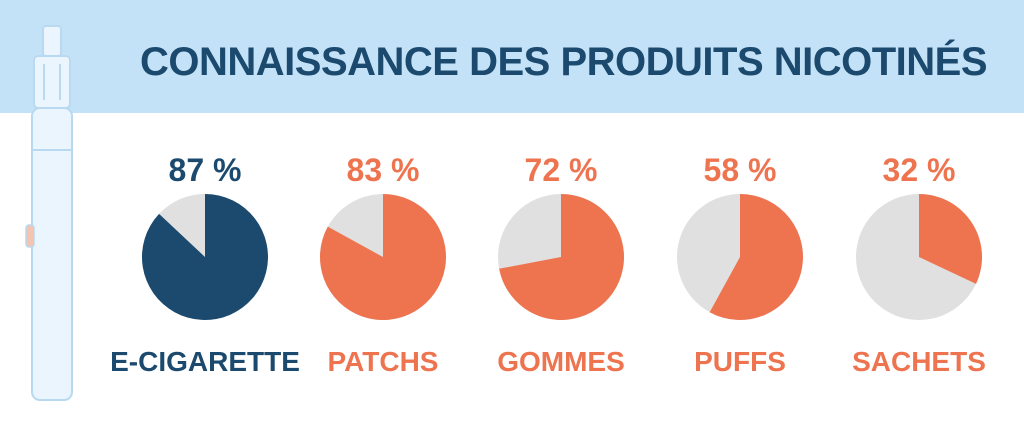 The height and width of the screenshot is (425, 1024). What do you see at coordinates (919, 361) in the screenshot?
I see `category-label: SACHETS` at bounding box center [919, 361].